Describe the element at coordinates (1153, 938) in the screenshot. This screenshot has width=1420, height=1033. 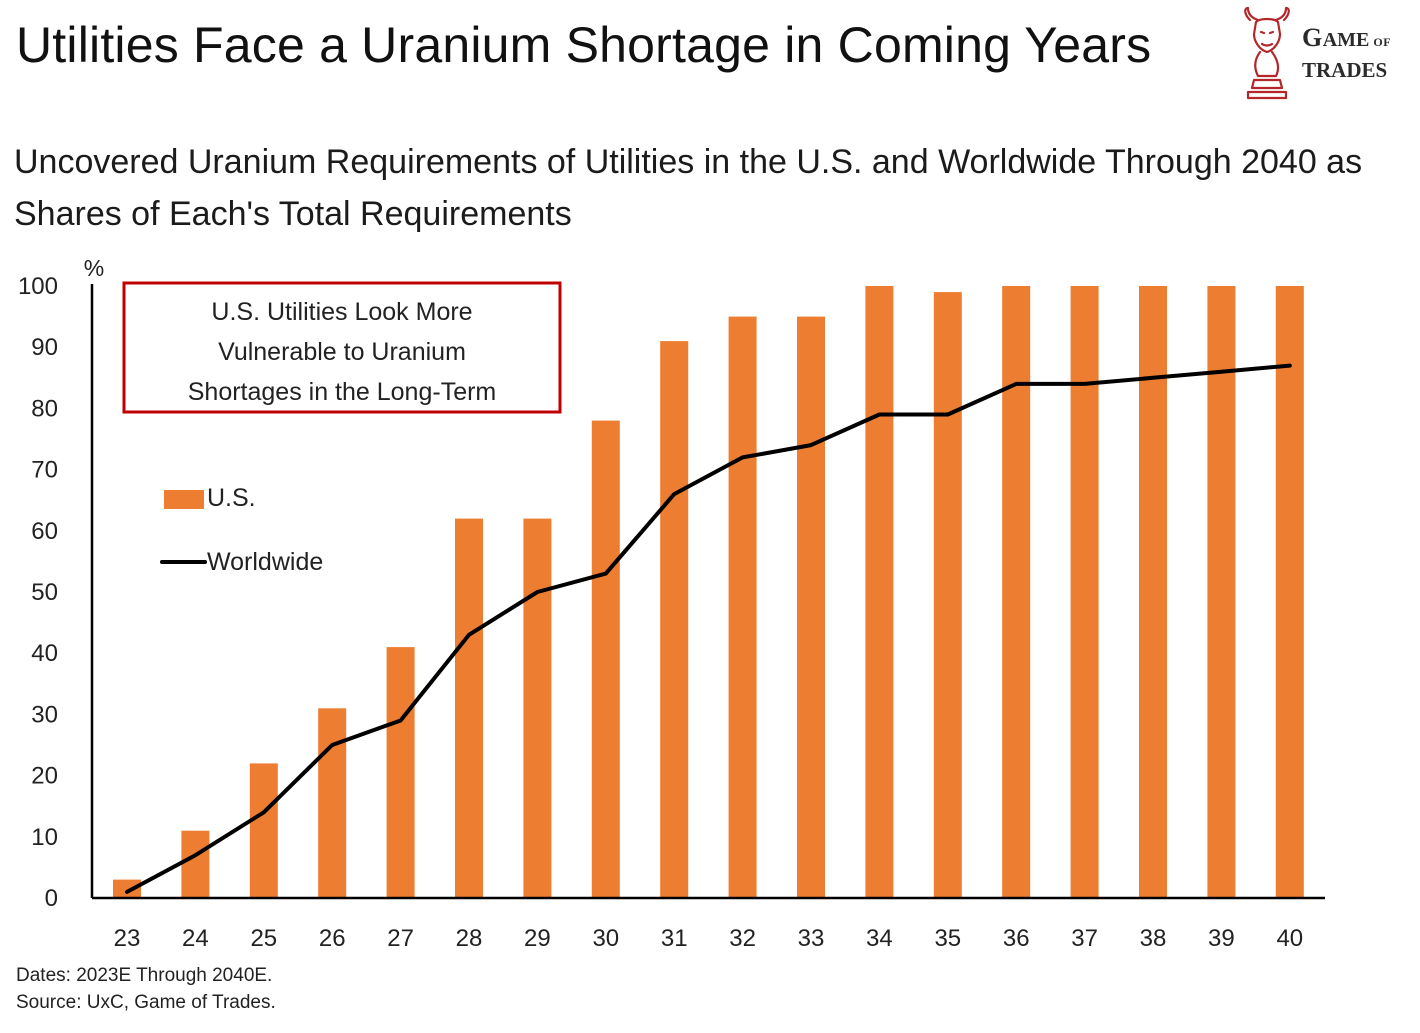
I see `x-tick-label-38: 38` at that location.